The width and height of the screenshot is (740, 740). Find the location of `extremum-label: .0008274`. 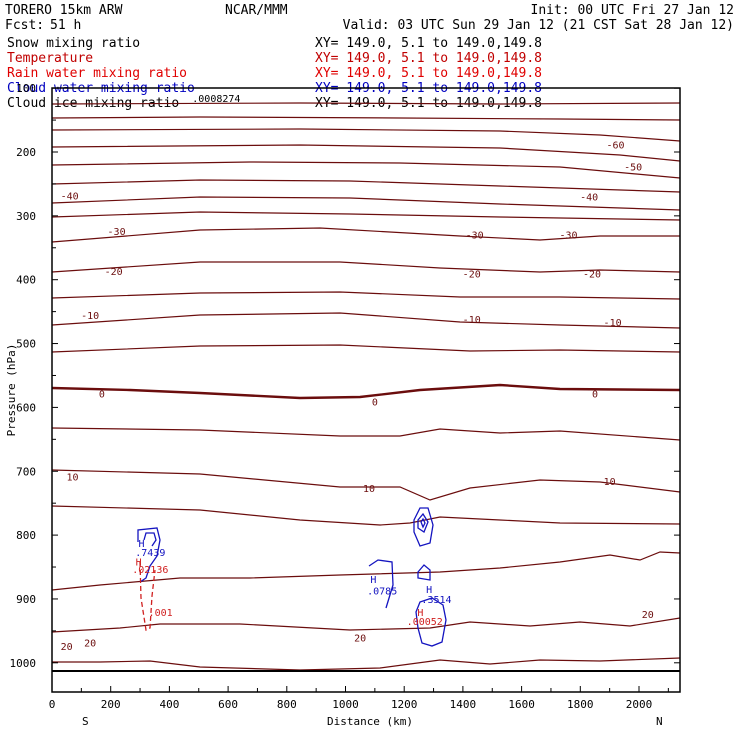

extremum-label: .0008274 is located at coordinates (216, 99).